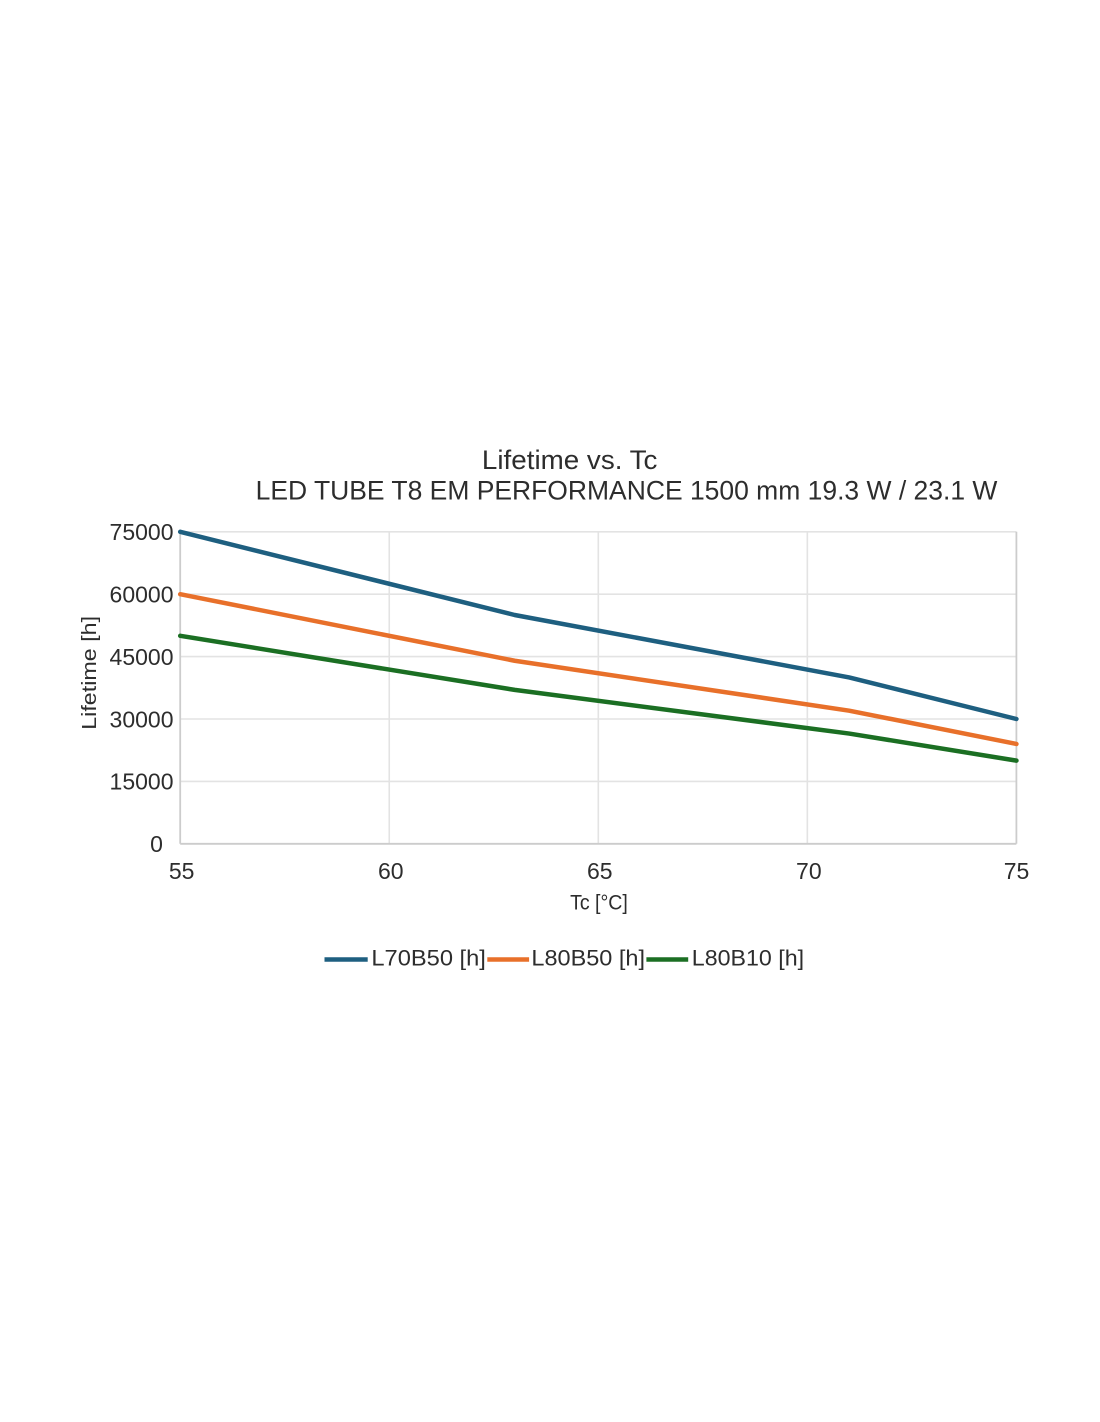  What do you see at coordinates (570, 460) in the screenshot?
I see `svg-text: Lifetime vs. Tc` at bounding box center [570, 460].